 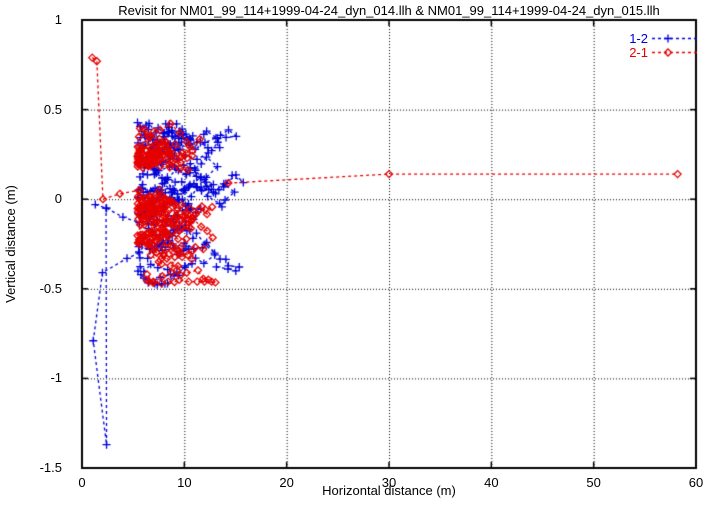 What do you see at coordinates (638, 38) in the screenshot?
I see `legend-label-series-1-2: 1-2` at bounding box center [638, 38].